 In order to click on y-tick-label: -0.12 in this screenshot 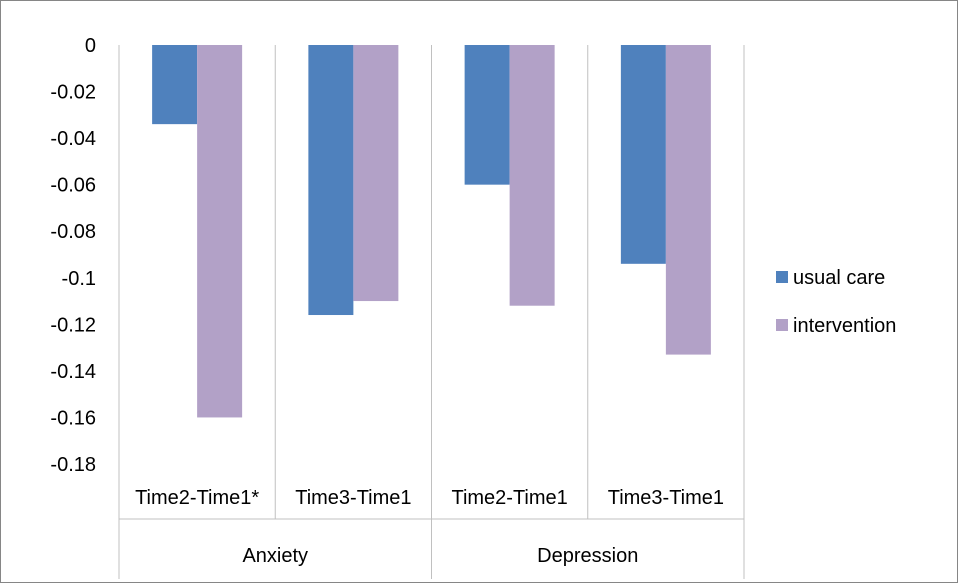, I will do `click(73, 325)`.